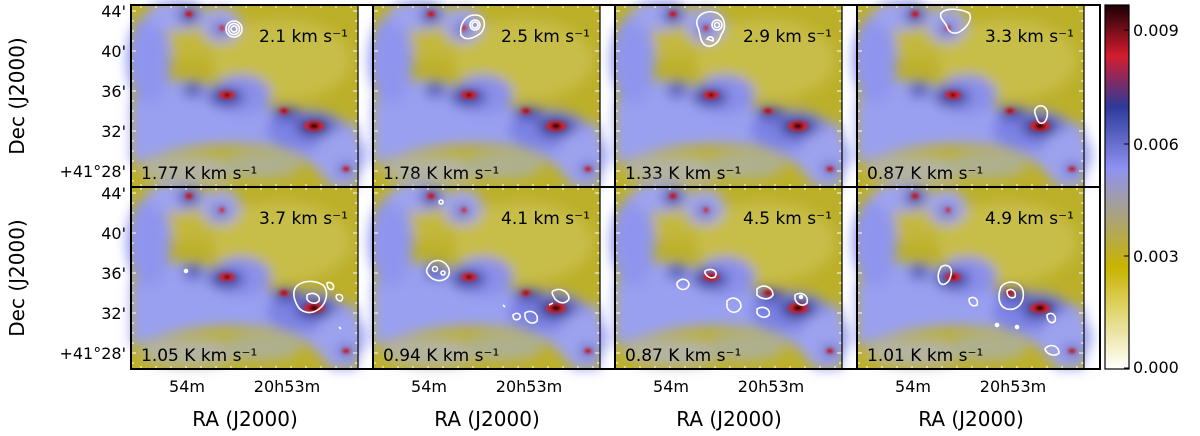 The width and height of the screenshot is (1200, 436). I want to click on integrated-intensity-label: 1.33 K km s⁻¹, so click(683, 174).